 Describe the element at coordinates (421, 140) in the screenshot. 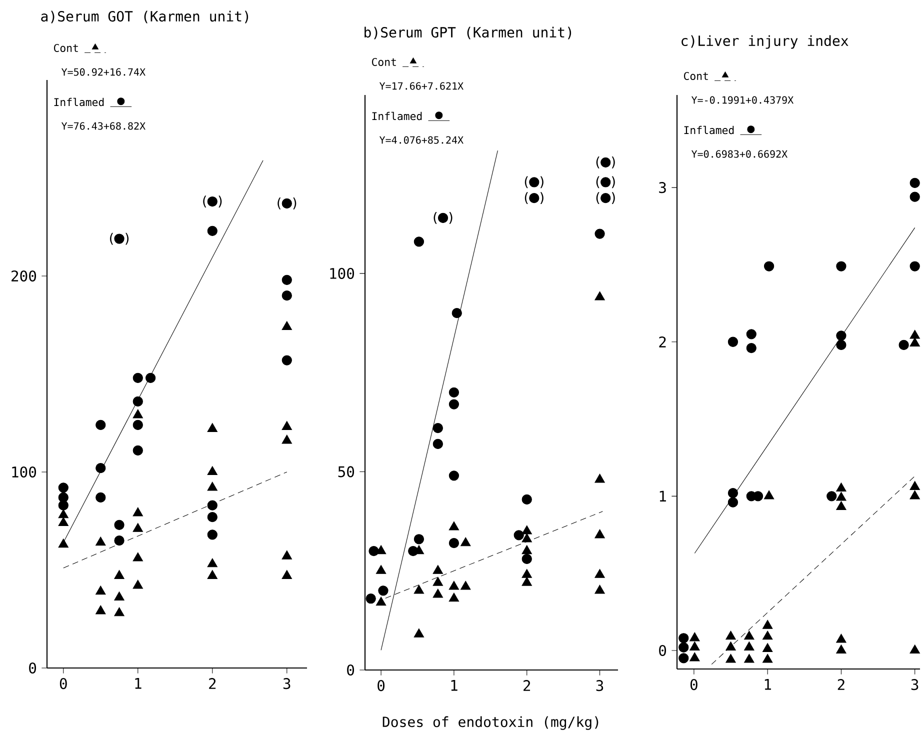

I see `annotation: Y=4.076+85.24X` at that location.